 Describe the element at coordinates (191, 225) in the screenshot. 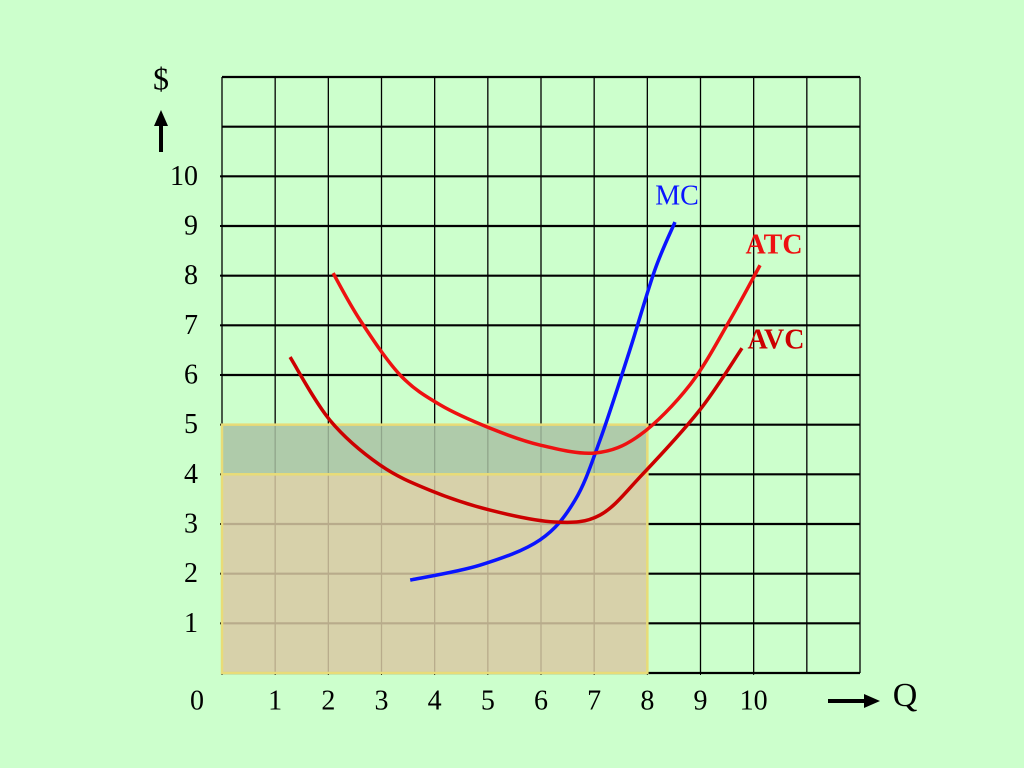

I see `y-tick-label: 9` at that location.